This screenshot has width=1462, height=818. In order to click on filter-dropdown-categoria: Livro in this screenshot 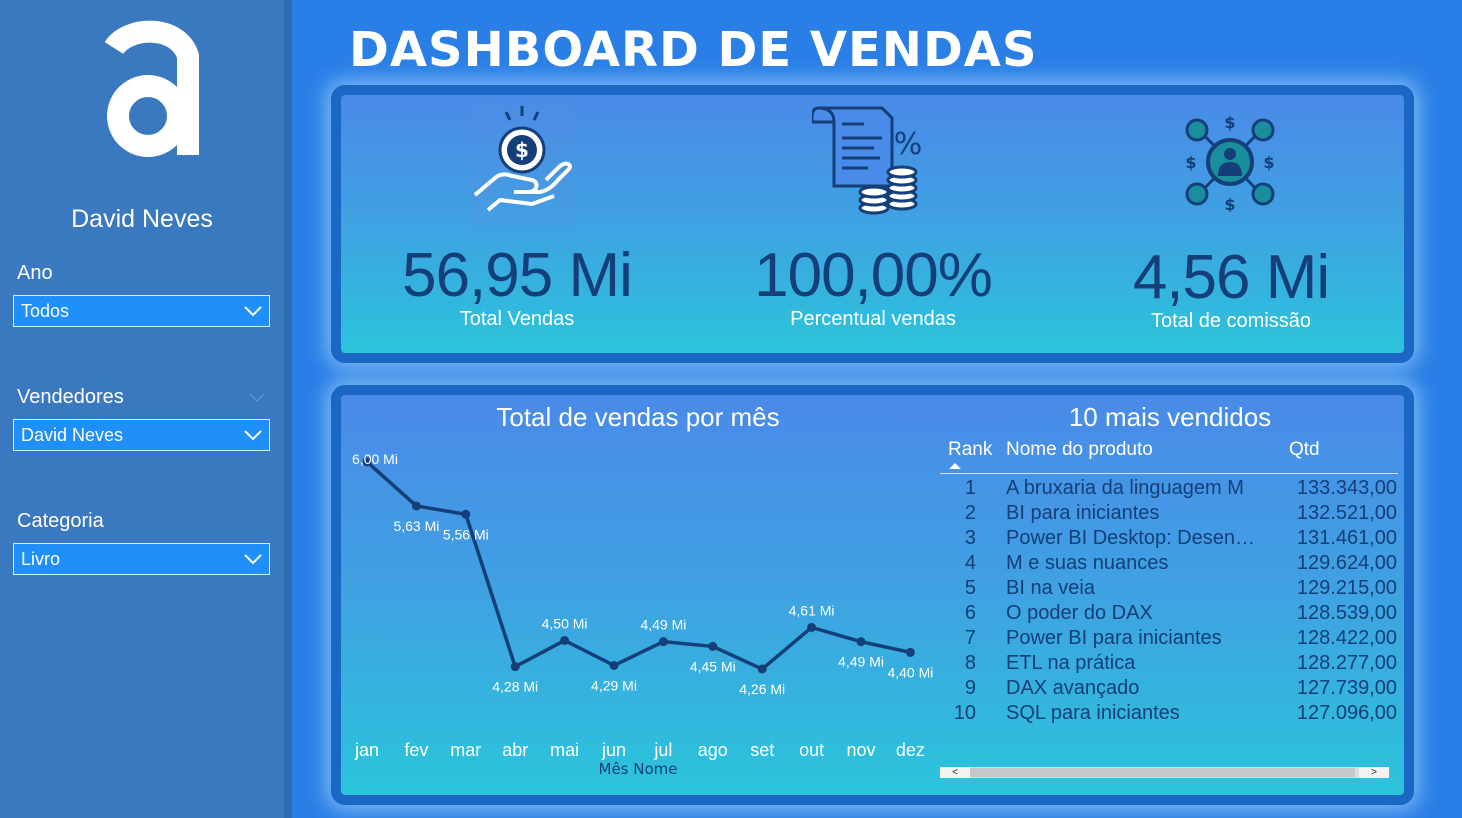, I will do `click(141, 559)`.